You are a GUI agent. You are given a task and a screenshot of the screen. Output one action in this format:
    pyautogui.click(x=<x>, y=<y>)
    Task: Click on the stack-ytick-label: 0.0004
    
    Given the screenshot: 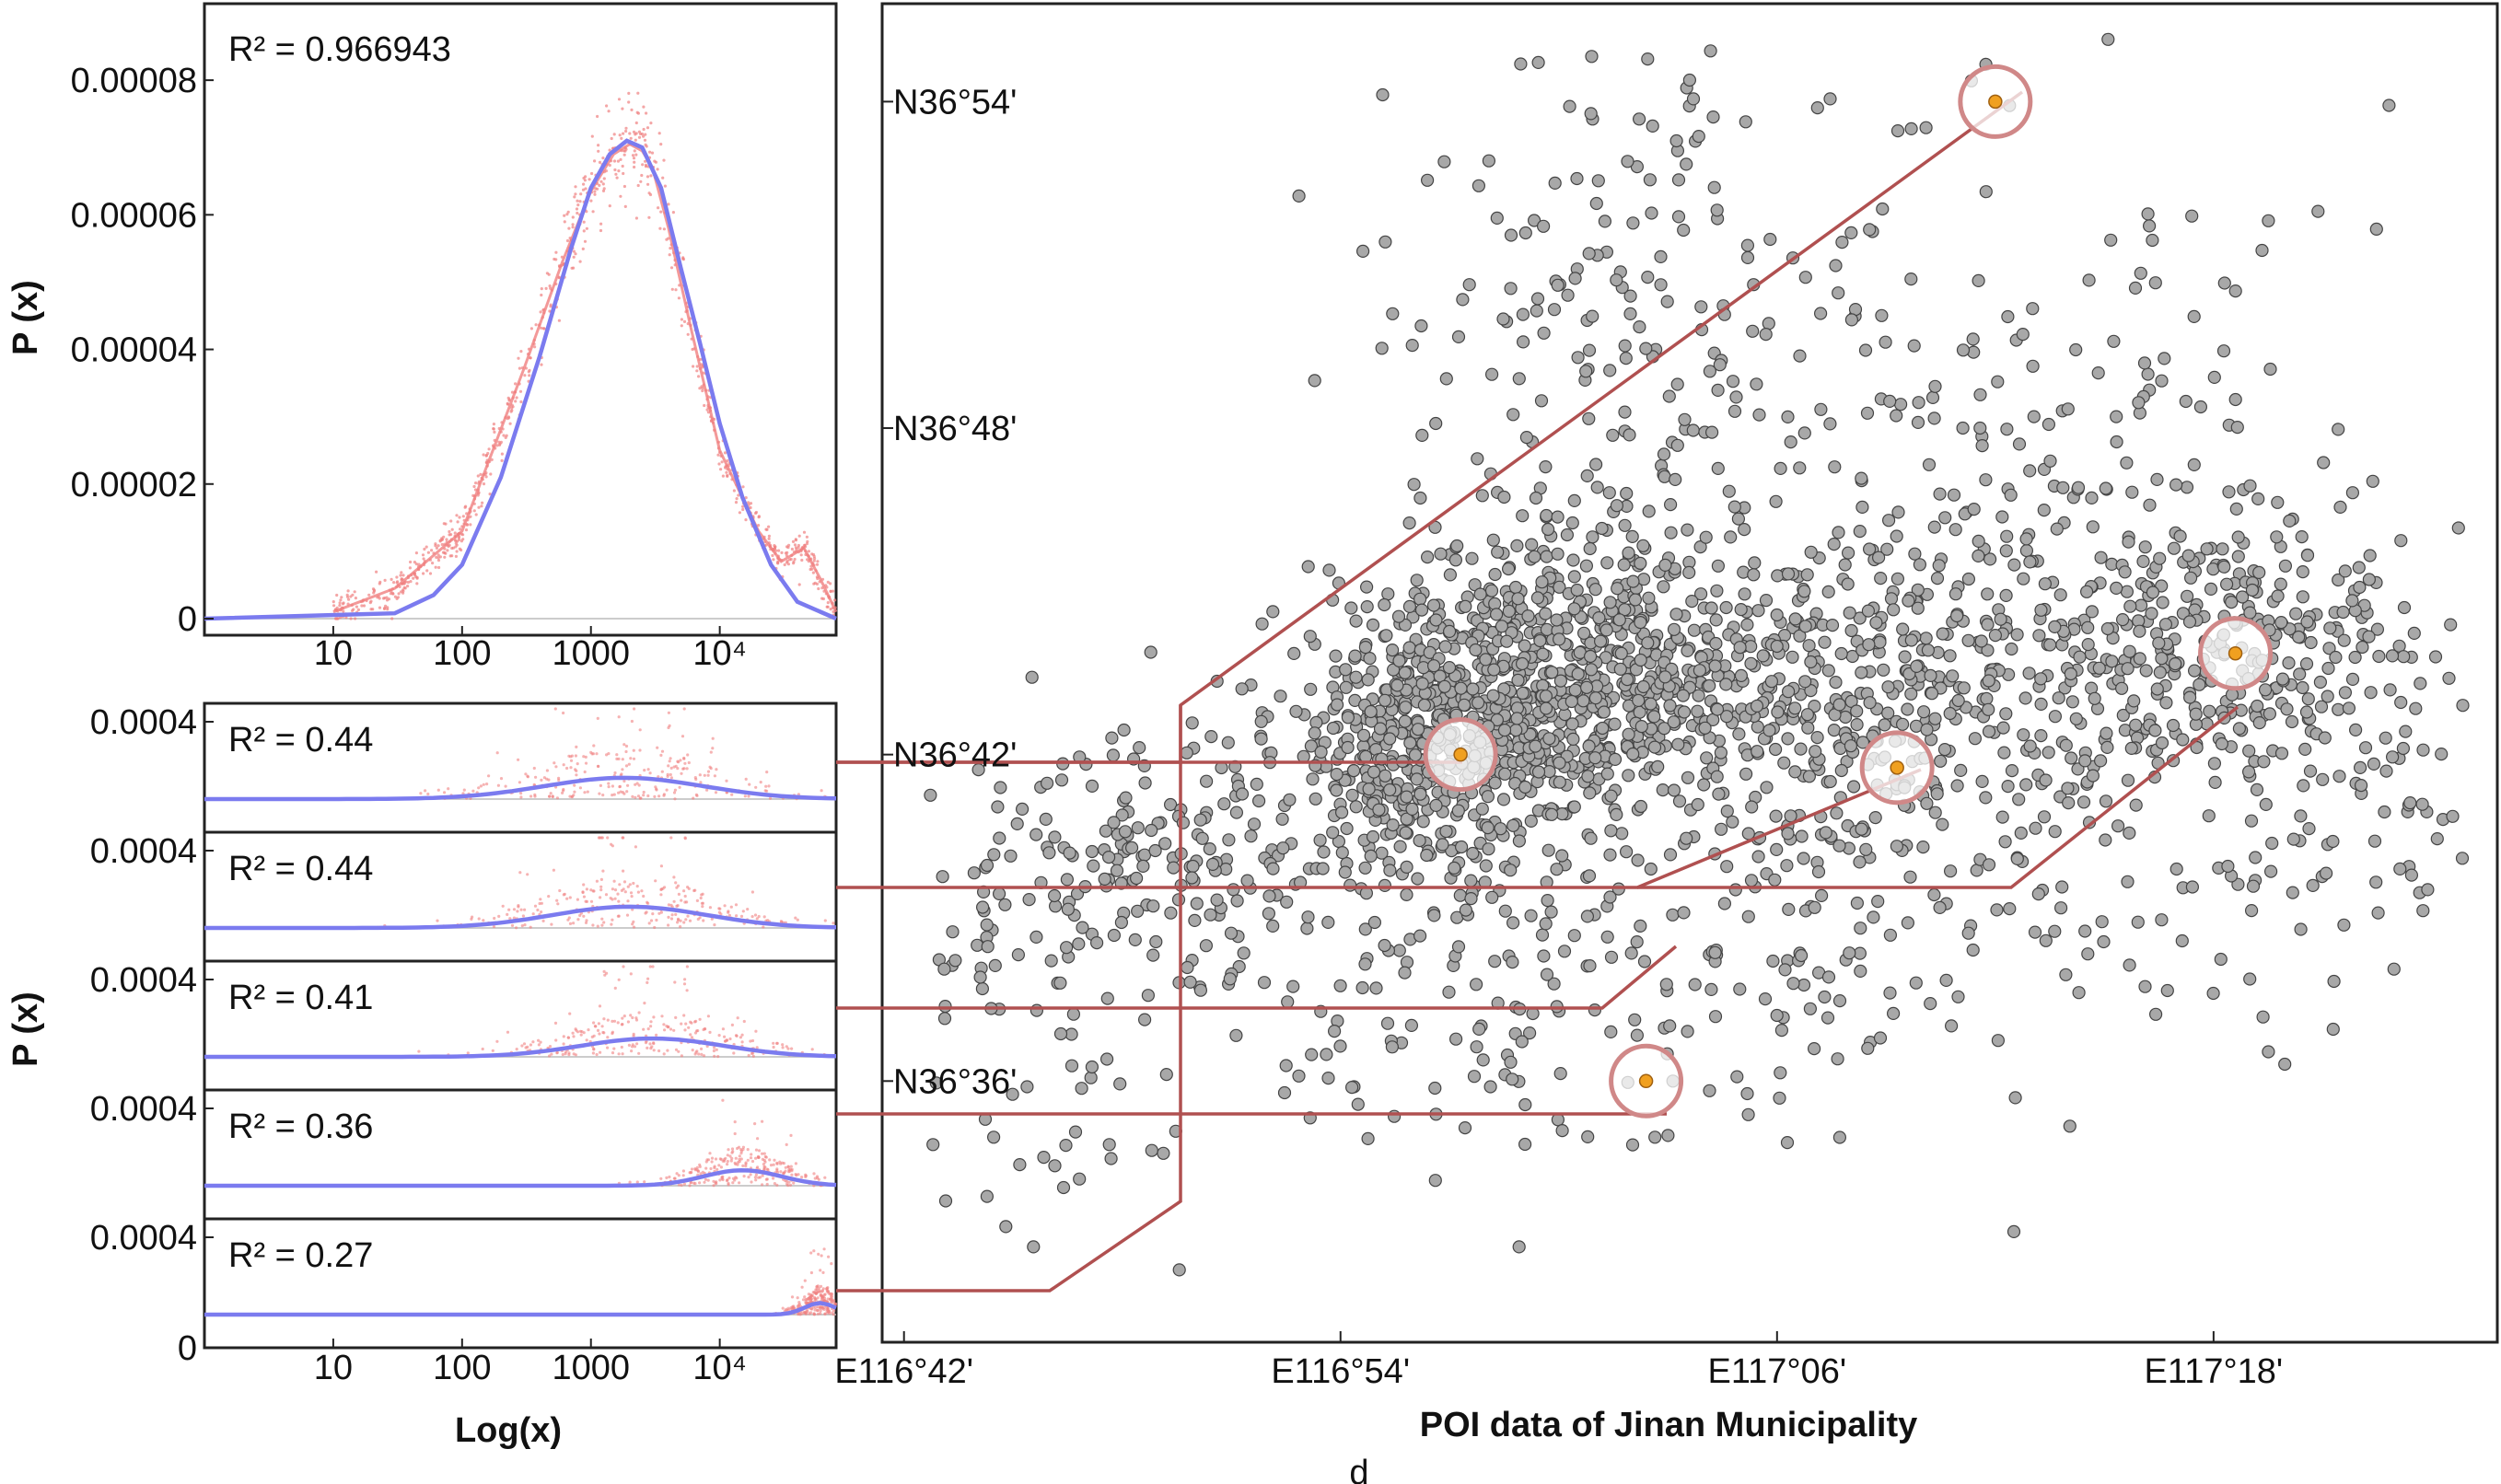 What is the action you would take?
    pyautogui.click(x=143, y=1238)
    